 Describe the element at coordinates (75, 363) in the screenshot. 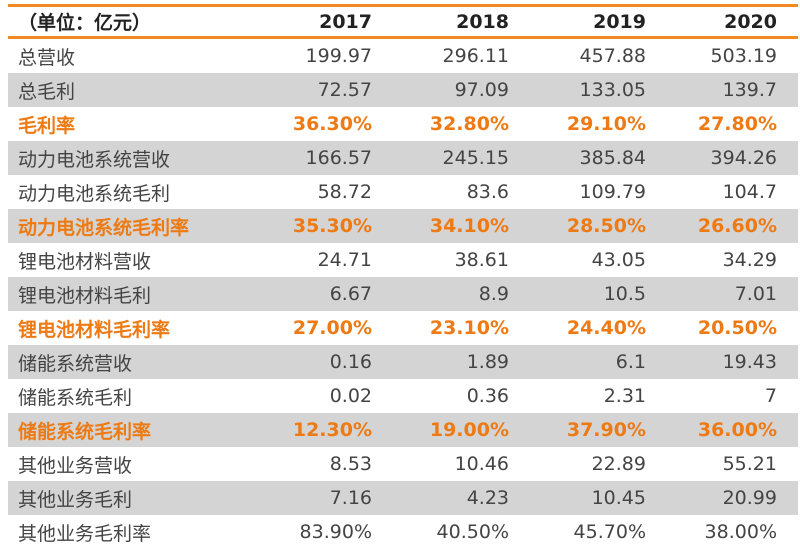

I see `row-label: 储能系统营收` at that location.